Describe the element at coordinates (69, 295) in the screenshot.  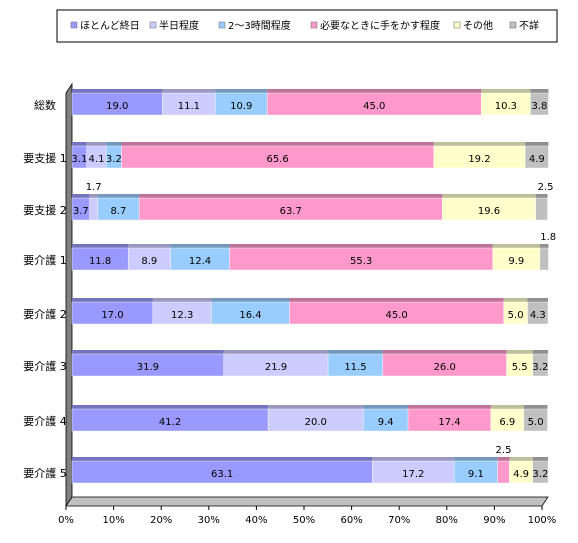
I see `plot-side-wall` at that location.